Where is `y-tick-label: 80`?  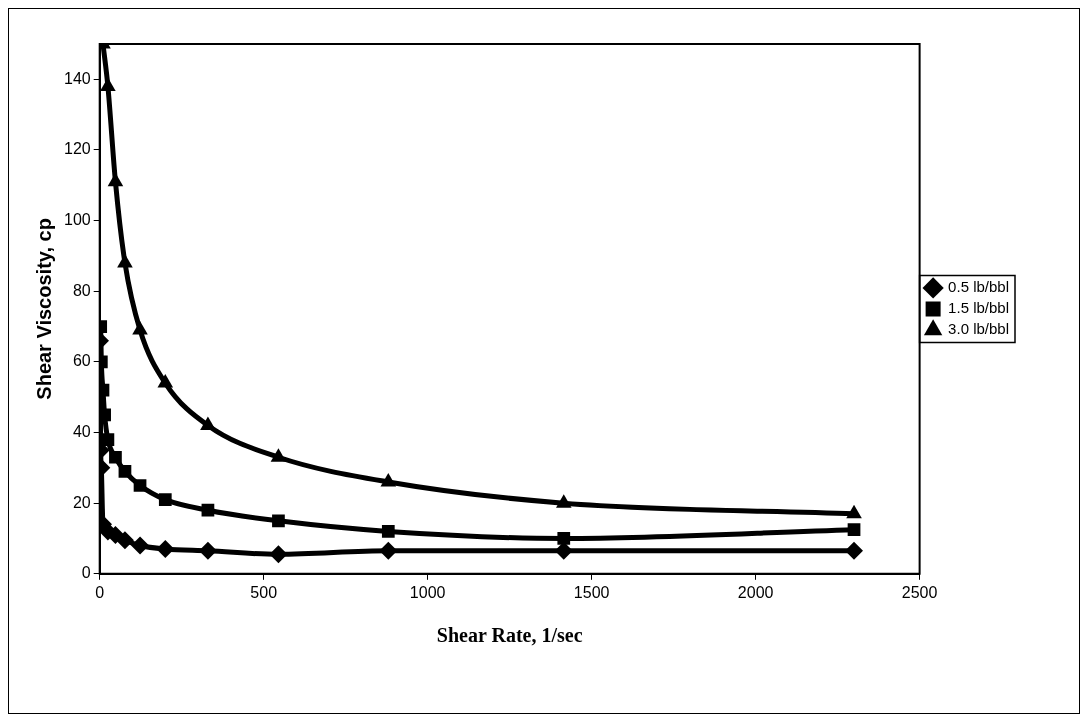
y-tick-label: 80 is located at coordinates (81, 290).